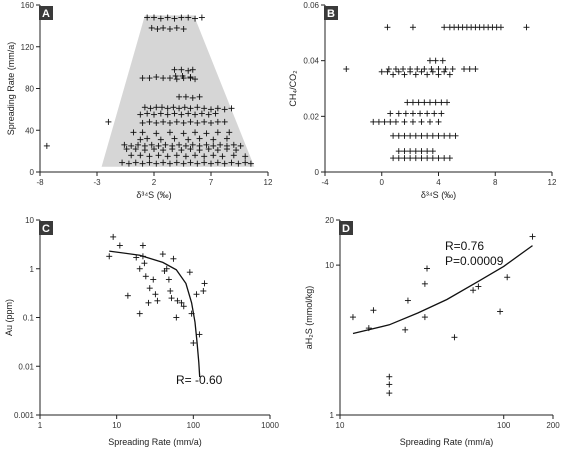  I want to click on panel-a-y-axis-label: Spreading Rate (mm/a), so click(11, 89).